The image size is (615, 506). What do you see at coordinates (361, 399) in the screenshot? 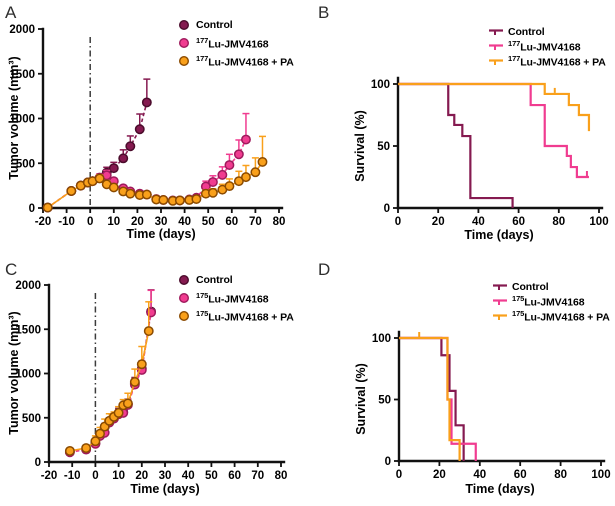
I see `panel-d-yaxis-title: Survival (%)` at bounding box center [361, 399].